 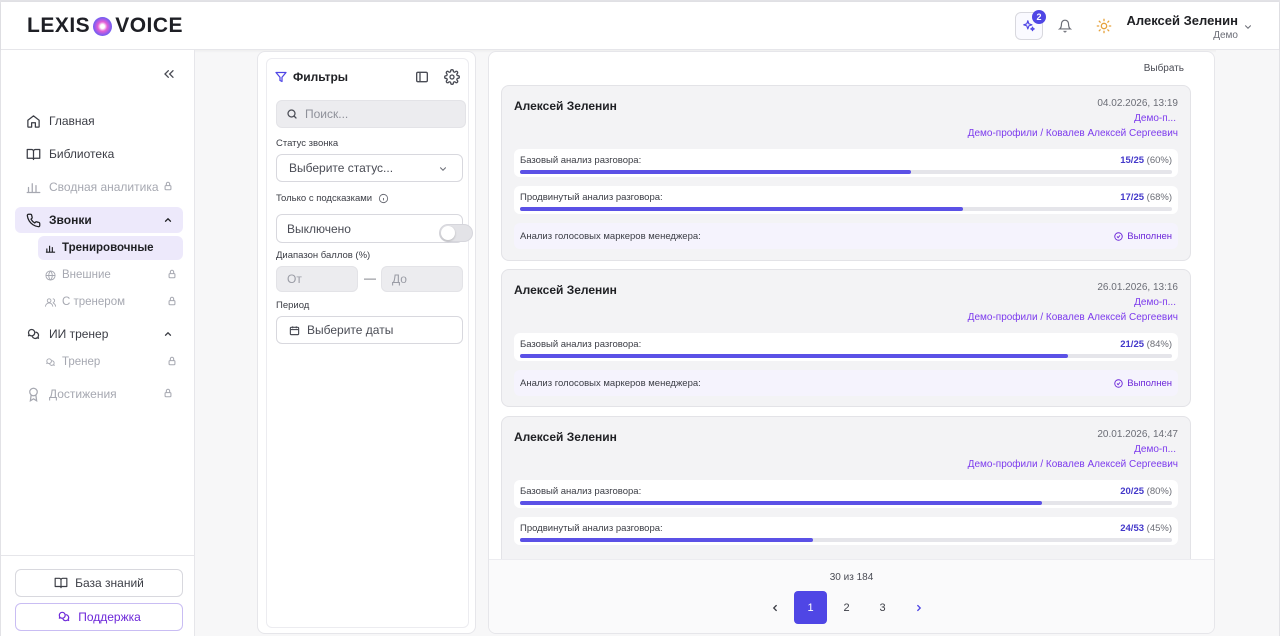 What do you see at coordinates (59, 25) in the screenshot?
I see `logo-text-left: LEXIS` at bounding box center [59, 25].